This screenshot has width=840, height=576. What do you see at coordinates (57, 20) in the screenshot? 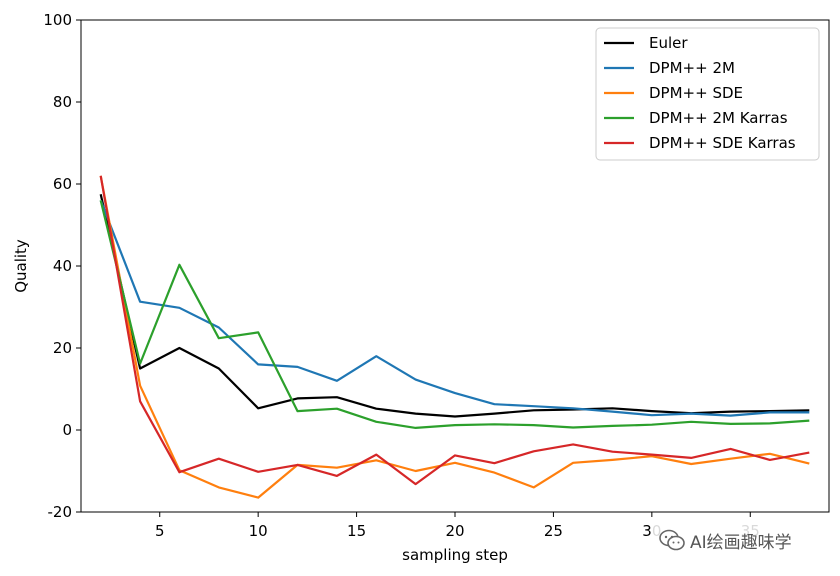
I see `y-tick-label: 100` at bounding box center [57, 20].